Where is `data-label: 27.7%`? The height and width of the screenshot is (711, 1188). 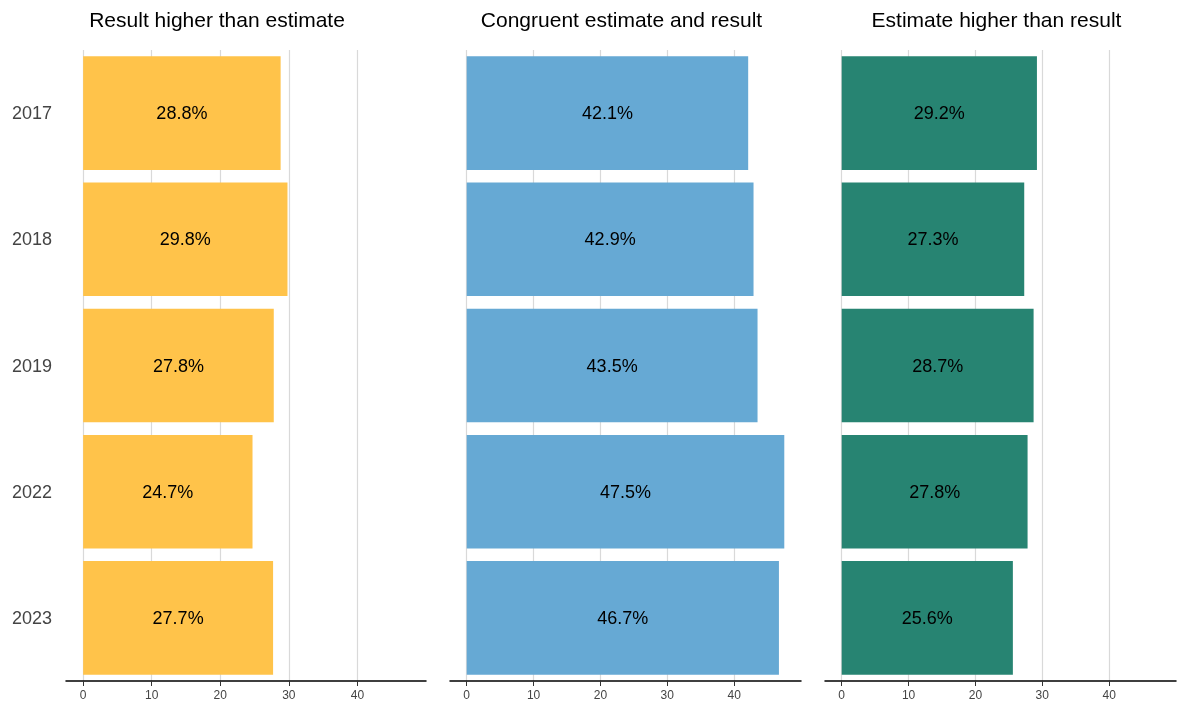 data-label: 27.7% is located at coordinates (178, 617).